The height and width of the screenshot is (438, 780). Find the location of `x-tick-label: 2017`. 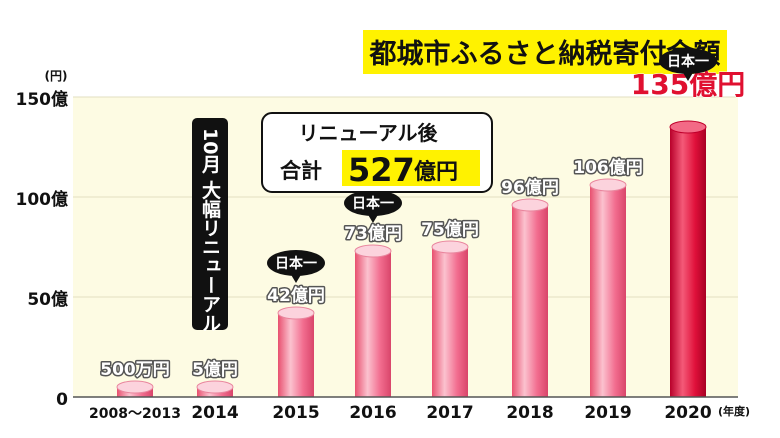

x-tick-label: 2017 is located at coordinates (449, 413).